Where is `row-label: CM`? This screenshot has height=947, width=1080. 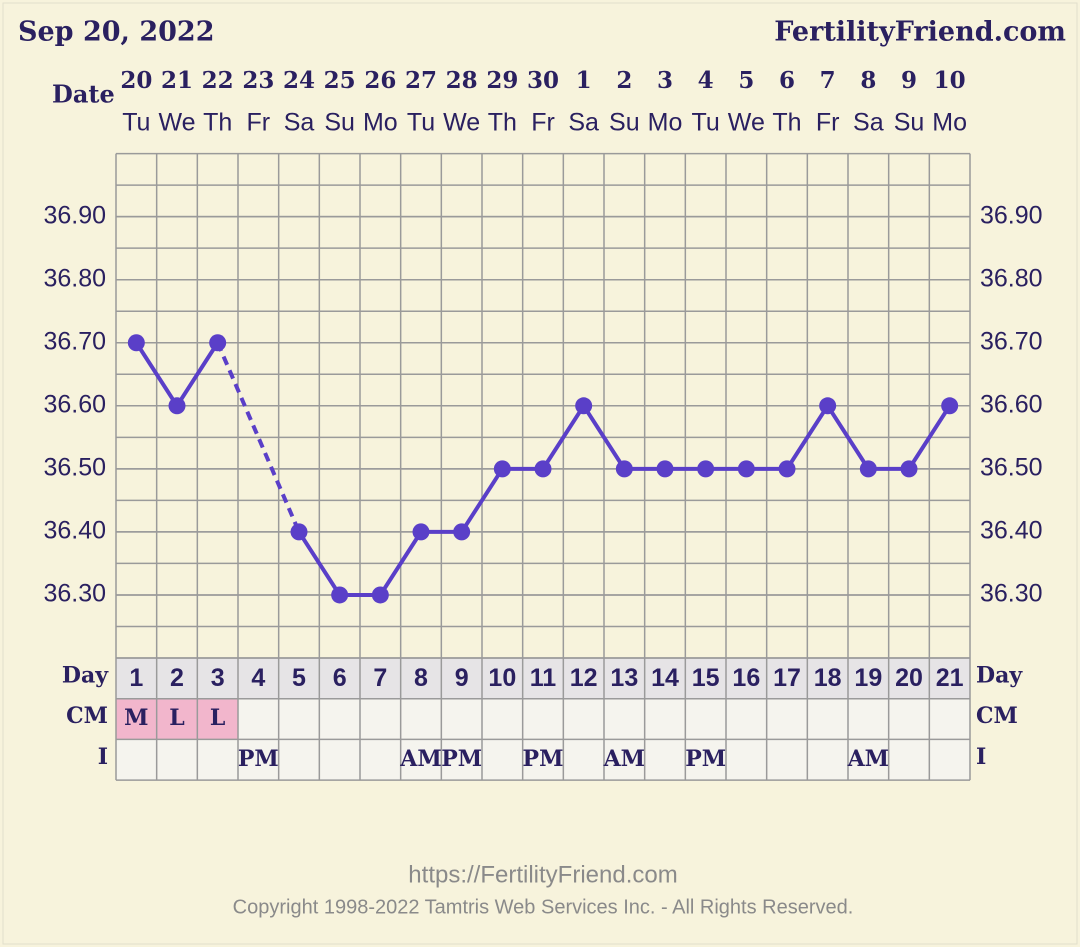 row-label: CM is located at coordinates (87, 716).